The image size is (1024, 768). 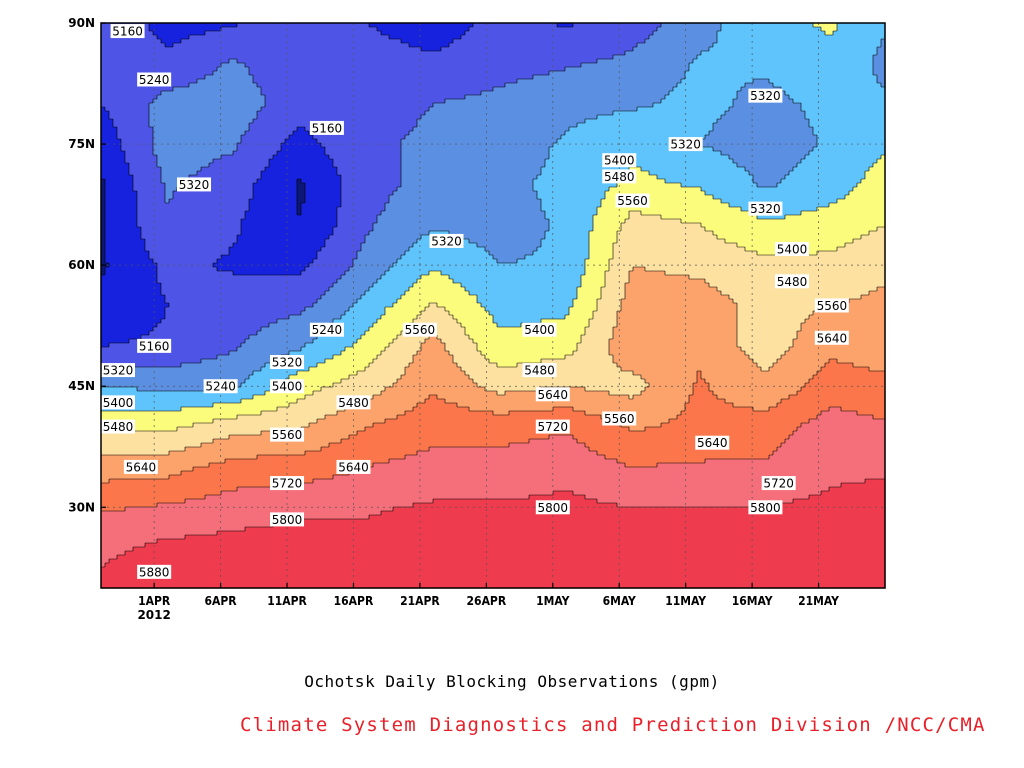 I want to click on contour-label-text: 5800, so click(x=287, y=520).